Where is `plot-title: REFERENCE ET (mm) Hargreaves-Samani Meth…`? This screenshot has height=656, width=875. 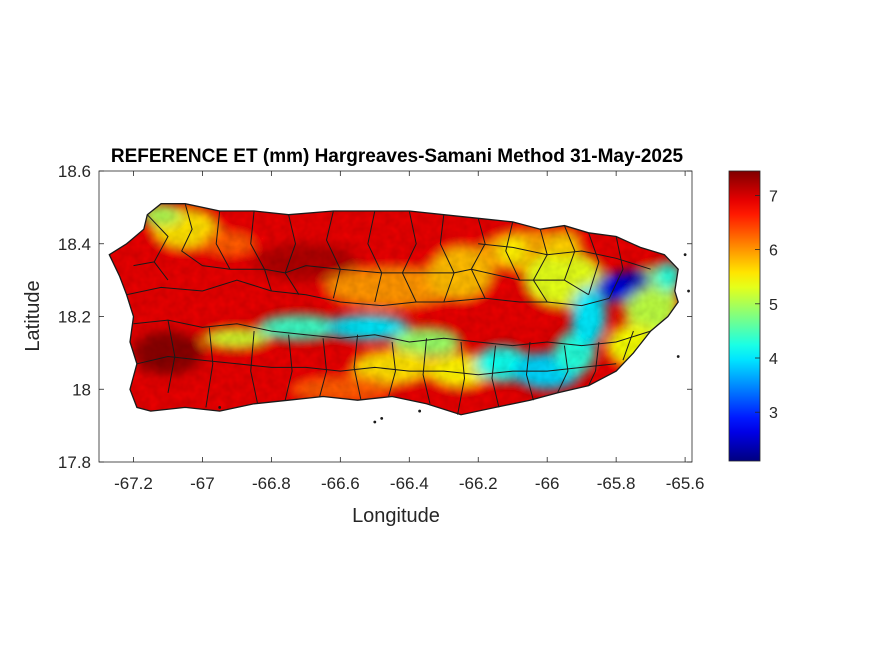 plot-title: REFERENCE ET (mm) Hargreaves-Samani Meth… is located at coordinates (397, 156).